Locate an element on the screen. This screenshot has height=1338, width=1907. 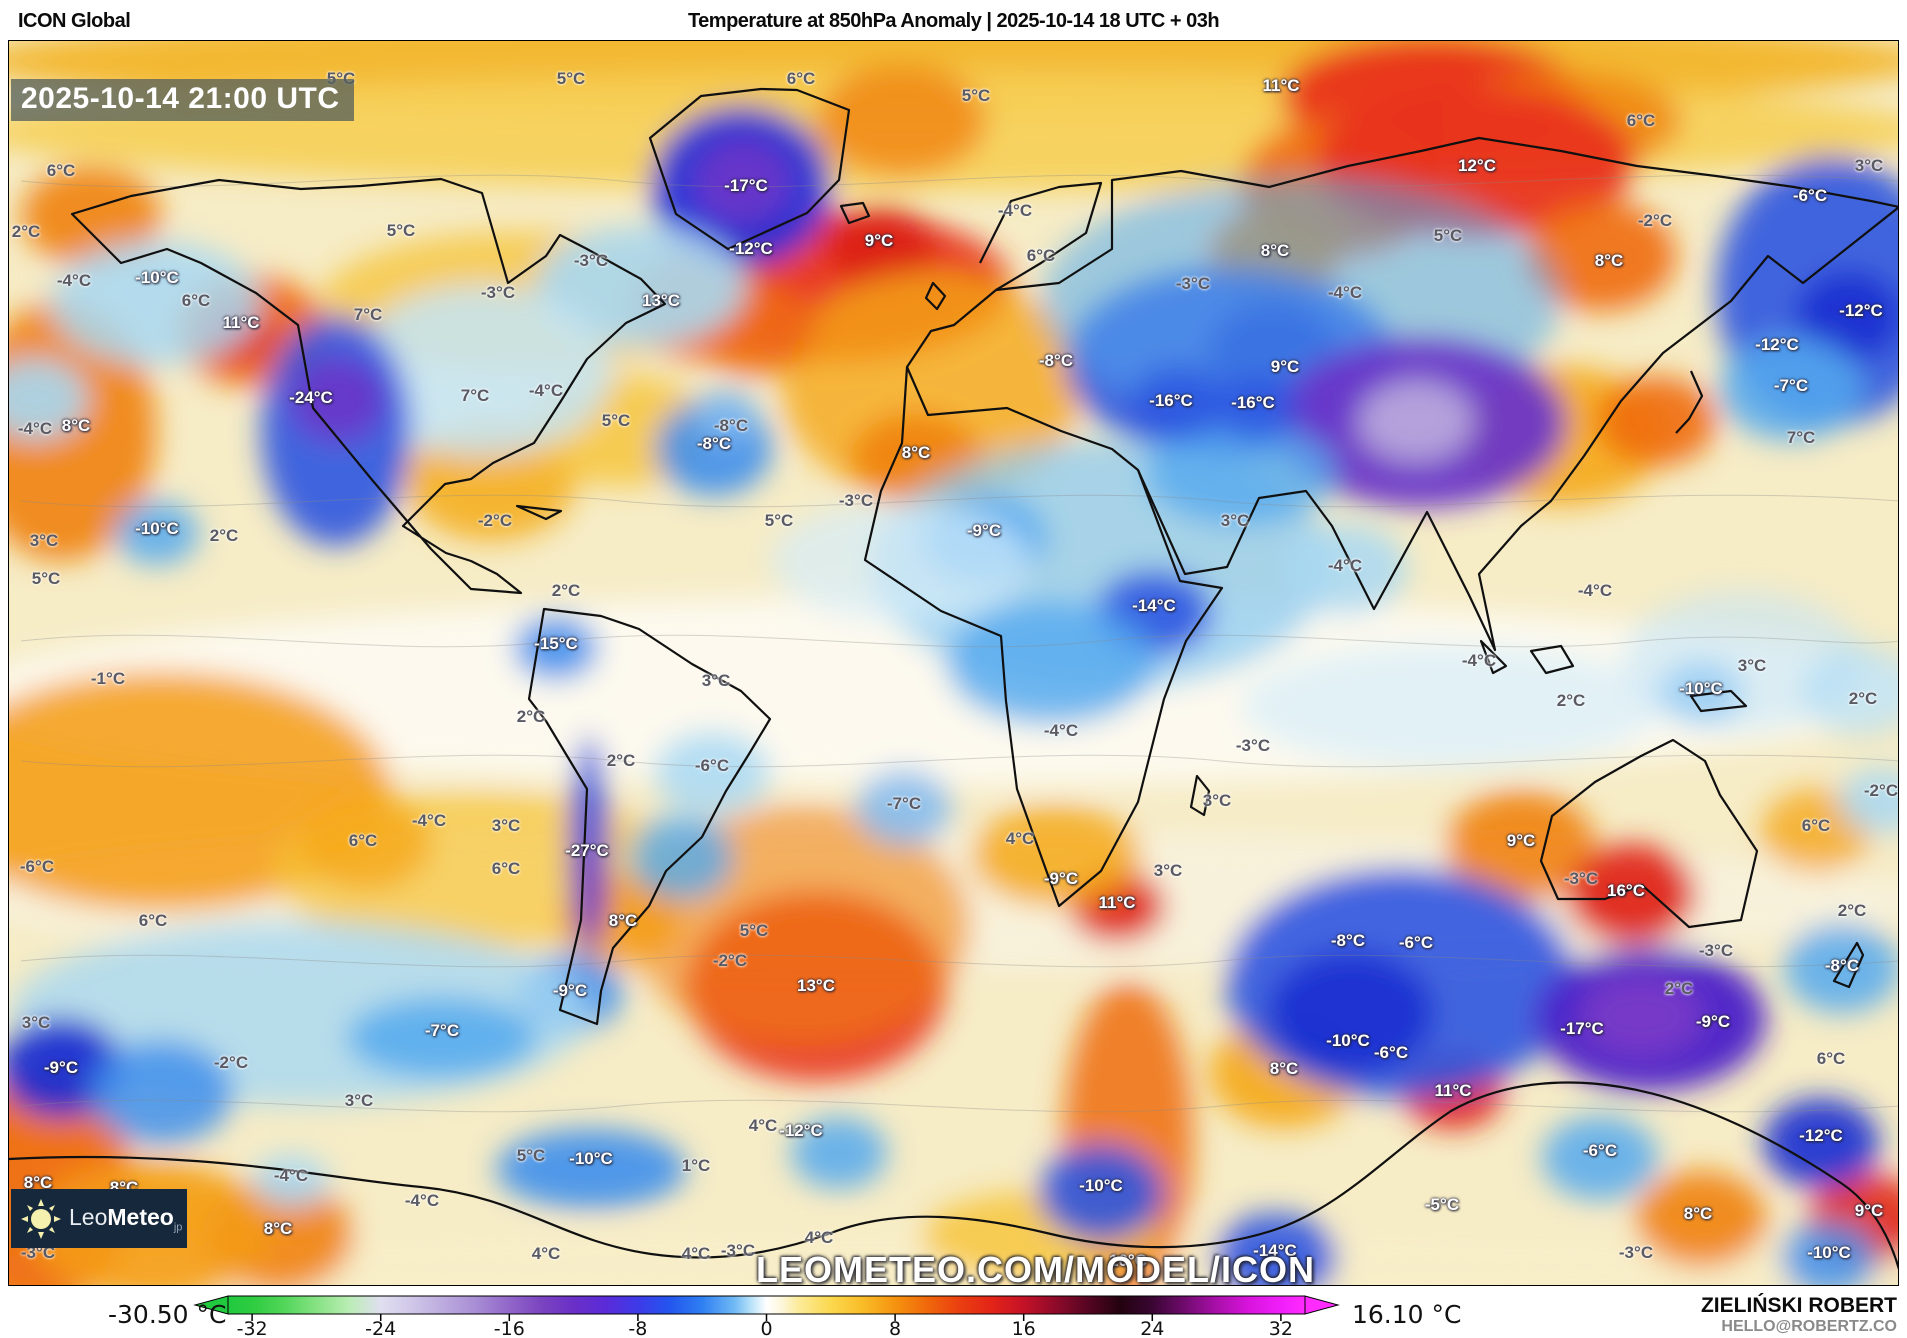
timestamp-overlay: 2025-10-14 21:00 UTC is located at coordinates (182, 100).